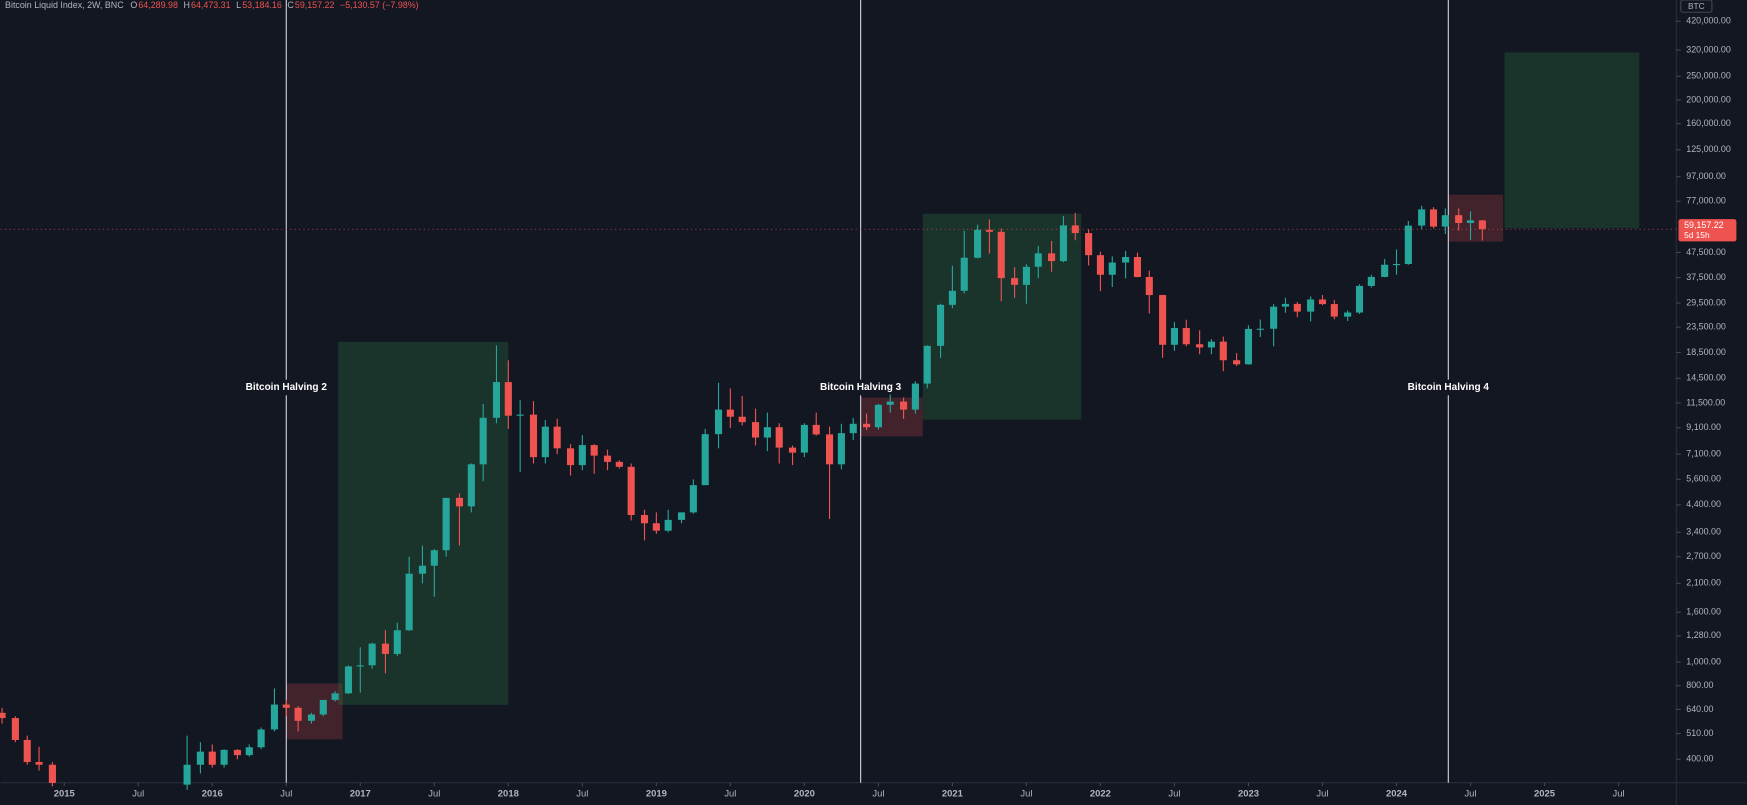 The width and height of the screenshot is (1747, 805). Describe the element at coordinates (1703, 453) in the screenshot. I see `y-tick-label: 7,100.00` at that location.